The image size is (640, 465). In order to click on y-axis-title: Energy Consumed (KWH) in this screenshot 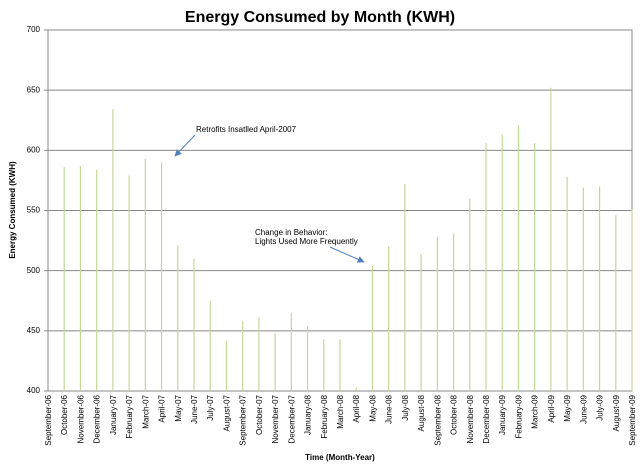, I will do `click(12, 210)`.